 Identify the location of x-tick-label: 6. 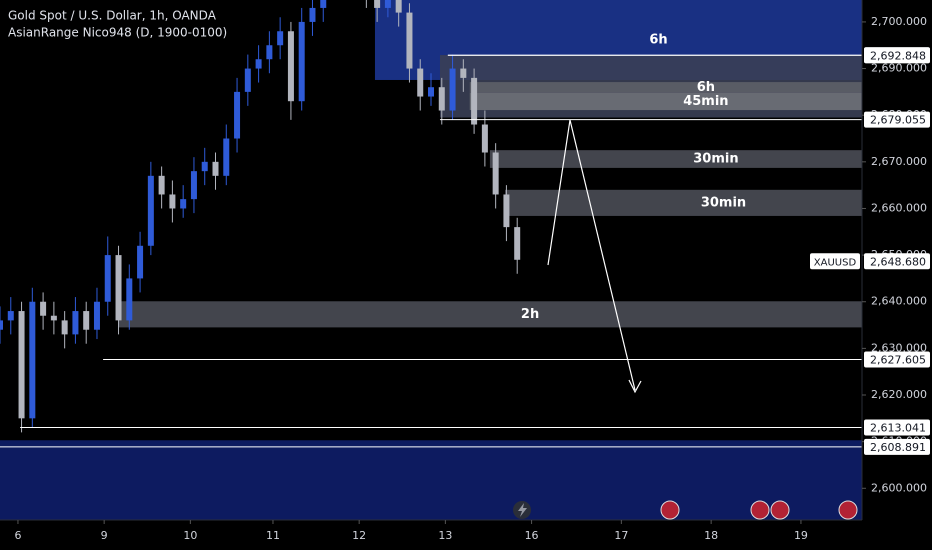
(17, 535).